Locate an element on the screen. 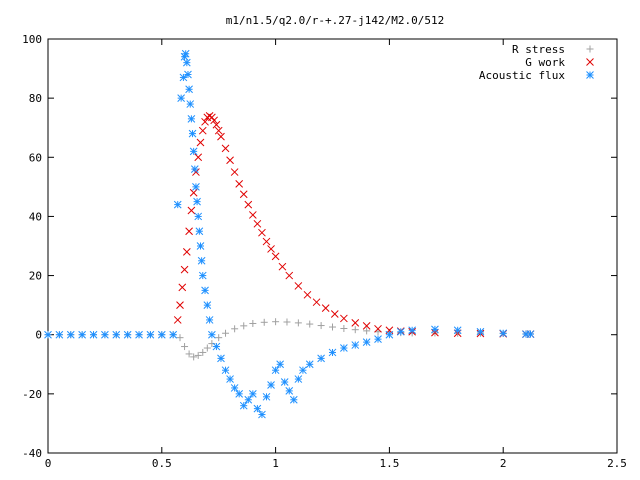 The height and width of the screenshot is (480, 640). x-tick-label: 1.5 is located at coordinates (389, 463).